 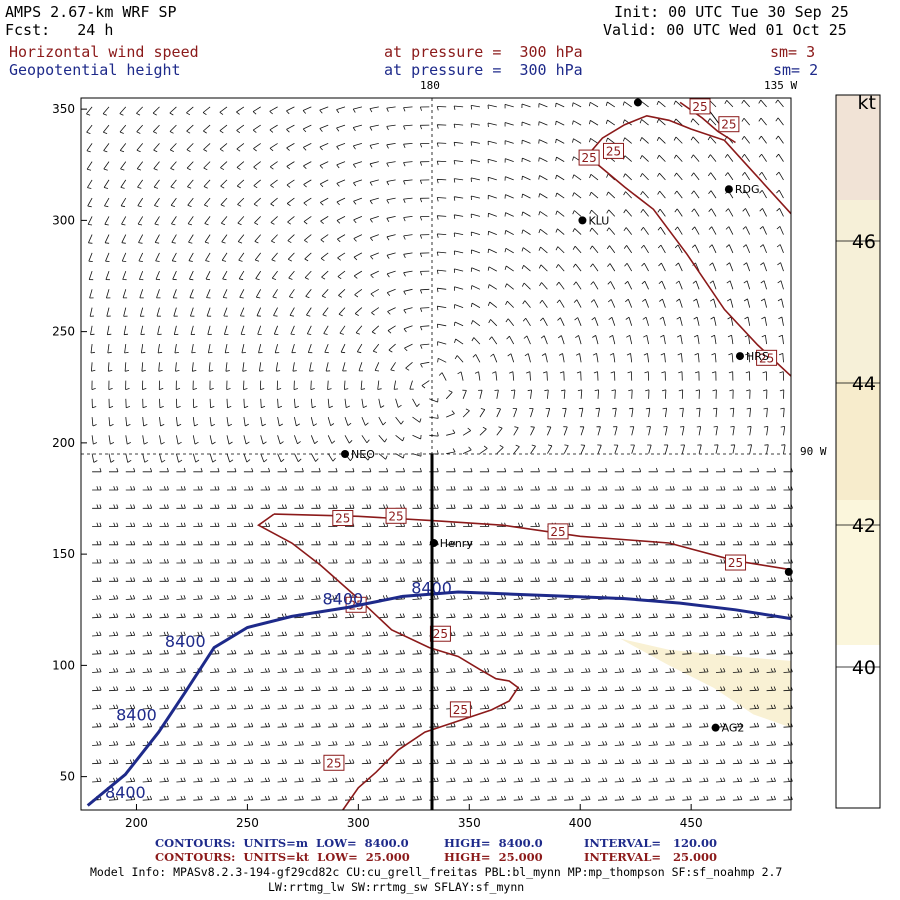 What do you see at coordinates (63, 665) in the screenshot?
I see `y-tick-label: 100` at bounding box center [63, 665].